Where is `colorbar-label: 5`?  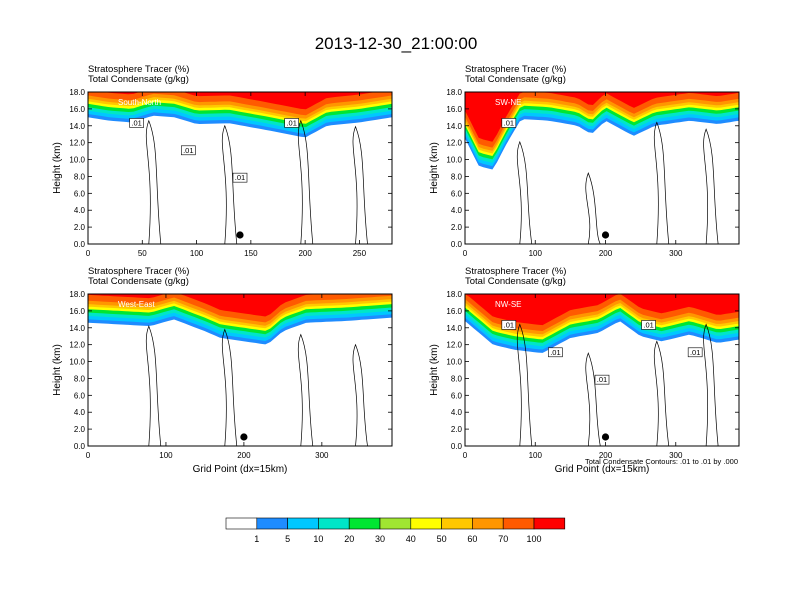 colorbar-label: 5 is located at coordinates (287, 539).